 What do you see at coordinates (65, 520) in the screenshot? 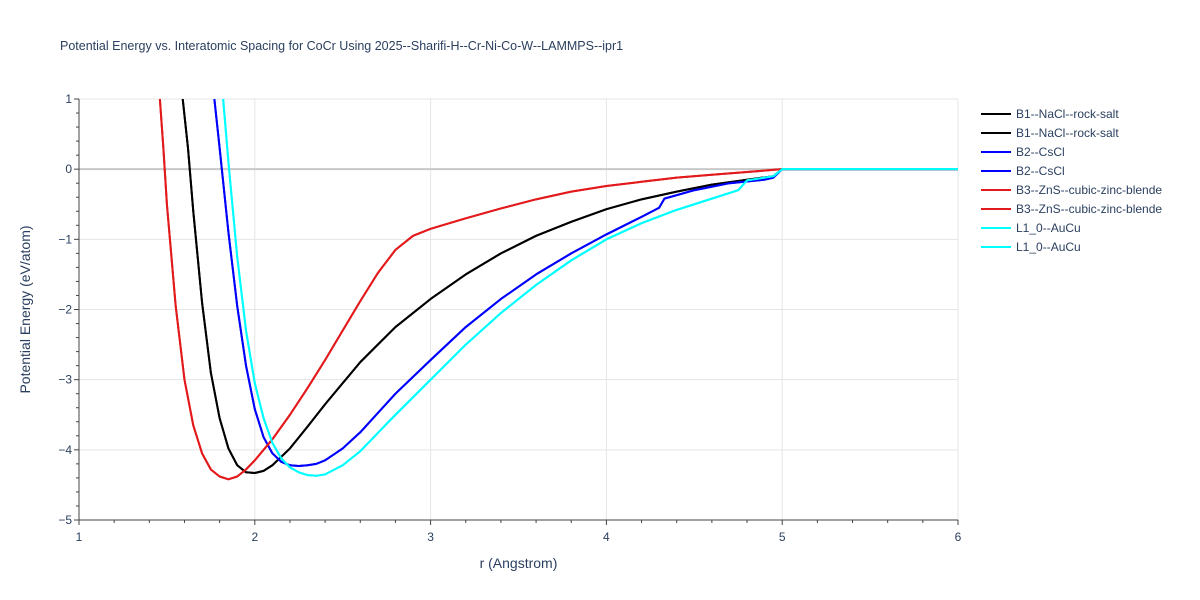
I see `y-tick-label: −5` at bounding box center [65, 520].